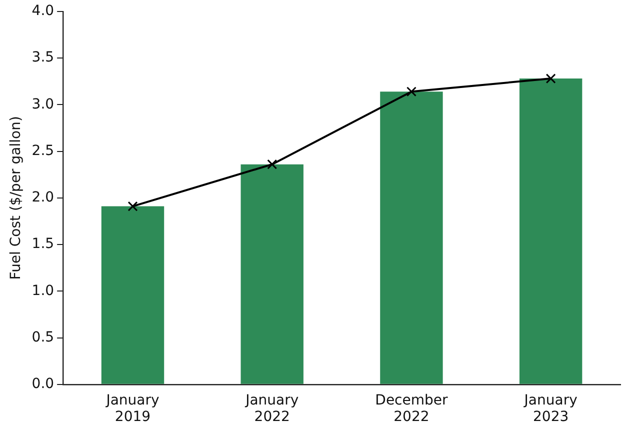 This screenshot has height=428, width=628. I want to click on x-tick-label: December 2022, so click(411, 409).